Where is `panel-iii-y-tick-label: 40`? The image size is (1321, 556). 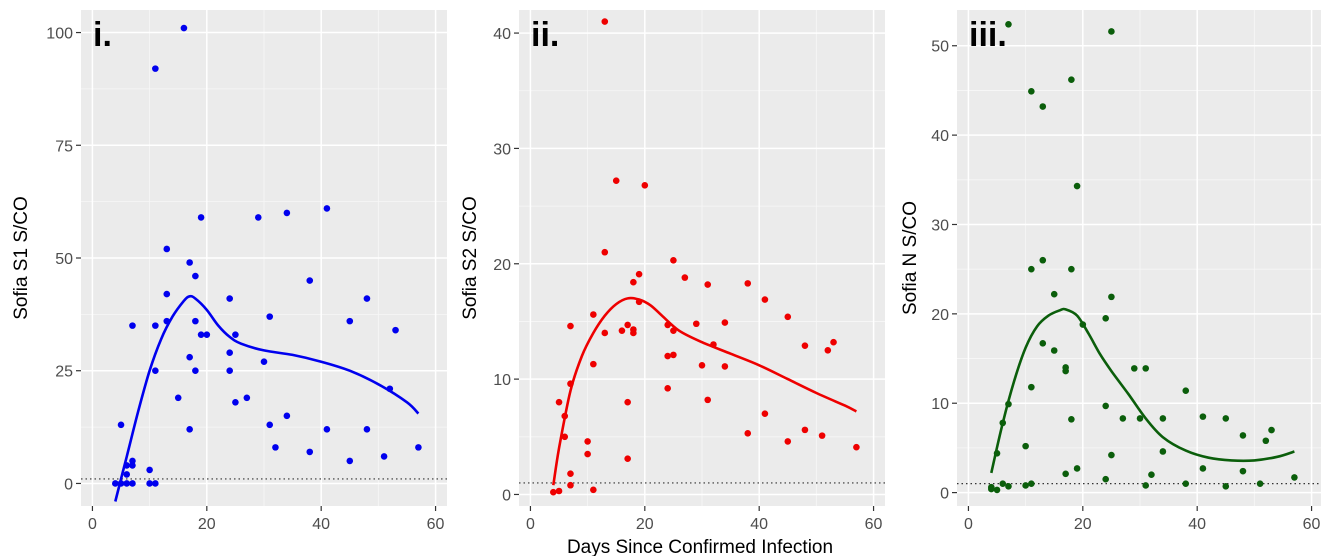 panel-iii-y-tick-label: 40 is located at coordinates (940, 136).